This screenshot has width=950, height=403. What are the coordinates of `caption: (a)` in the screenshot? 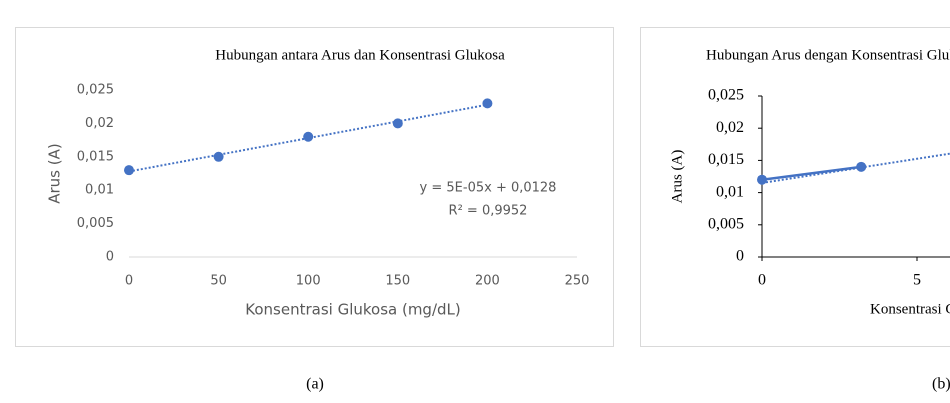 It's located at (315, 384).